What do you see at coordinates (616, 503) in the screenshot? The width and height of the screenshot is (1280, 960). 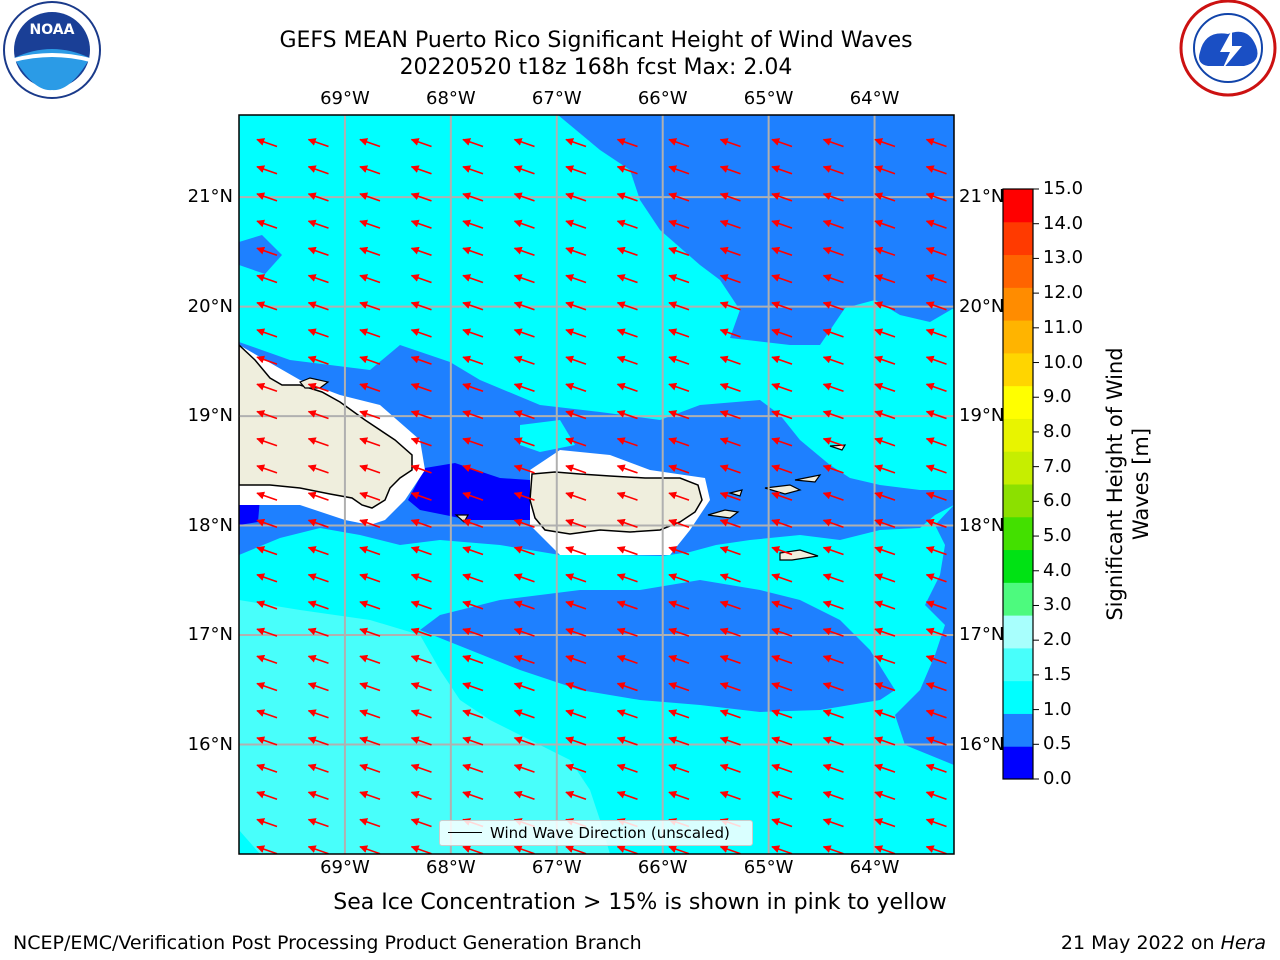 I see `puerto-rico-land` at bounding box center [616, 503].